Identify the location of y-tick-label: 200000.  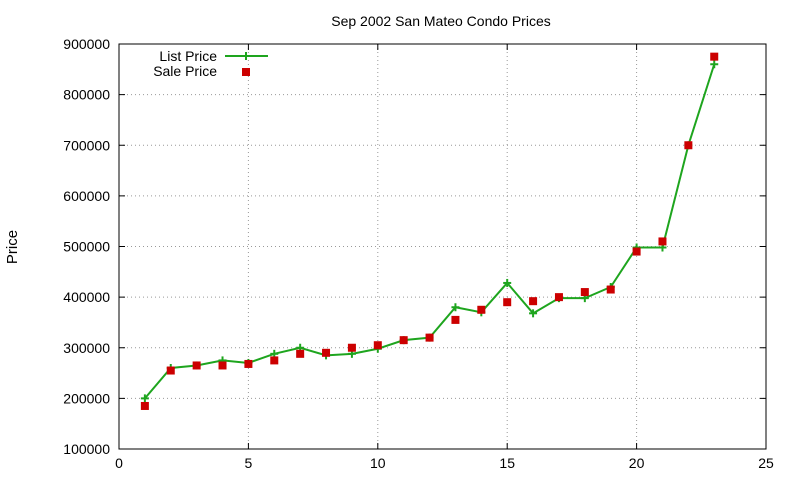
(86, 398).